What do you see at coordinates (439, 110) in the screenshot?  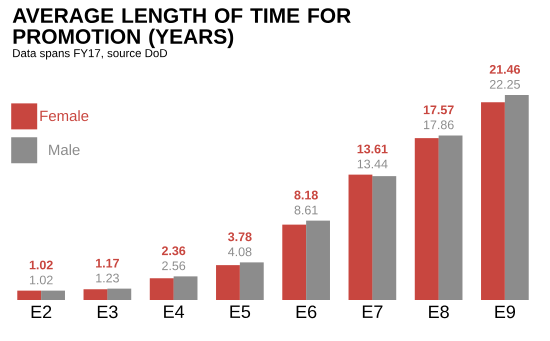 I see `data-label: 17.57` at bounding box center [439, 110].